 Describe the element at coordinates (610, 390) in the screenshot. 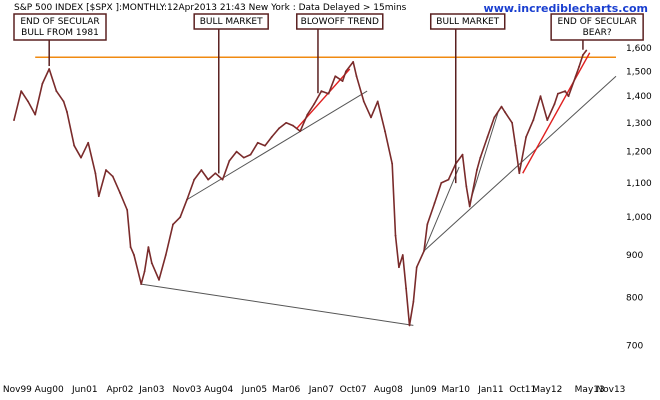

I see `x-tick-label: Nov13` at that location.